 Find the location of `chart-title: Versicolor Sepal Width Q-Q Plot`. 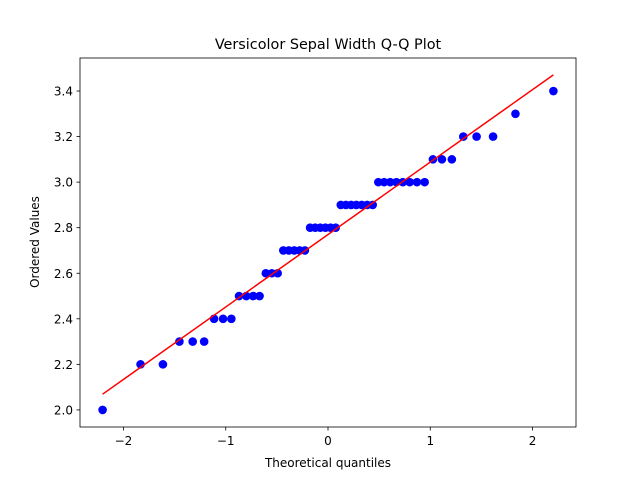

chart-title: Versicolor Sepal Width Q-Q Plot is located at coordinates (328, 45).